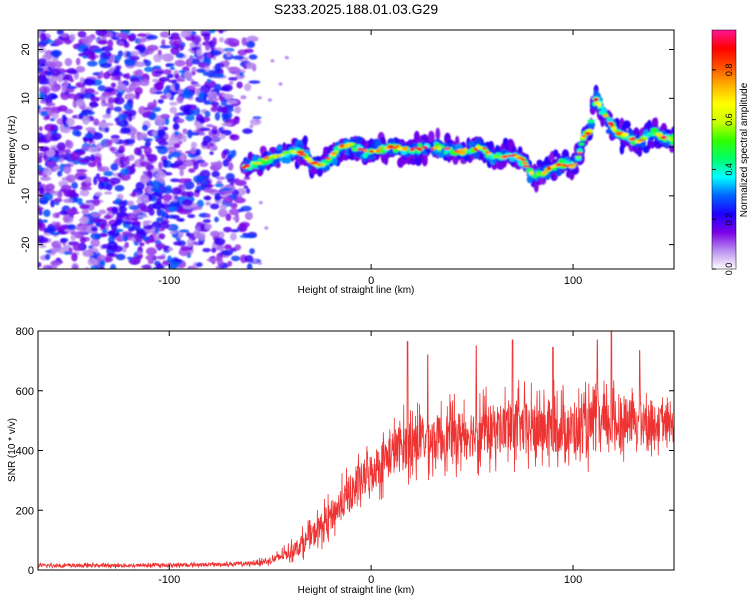  What do you see at coordinates (356, 290) in the screenshot?
I see `spectrogram-xlabel: Height of straight line (km)` at bounding box center [356, 290].